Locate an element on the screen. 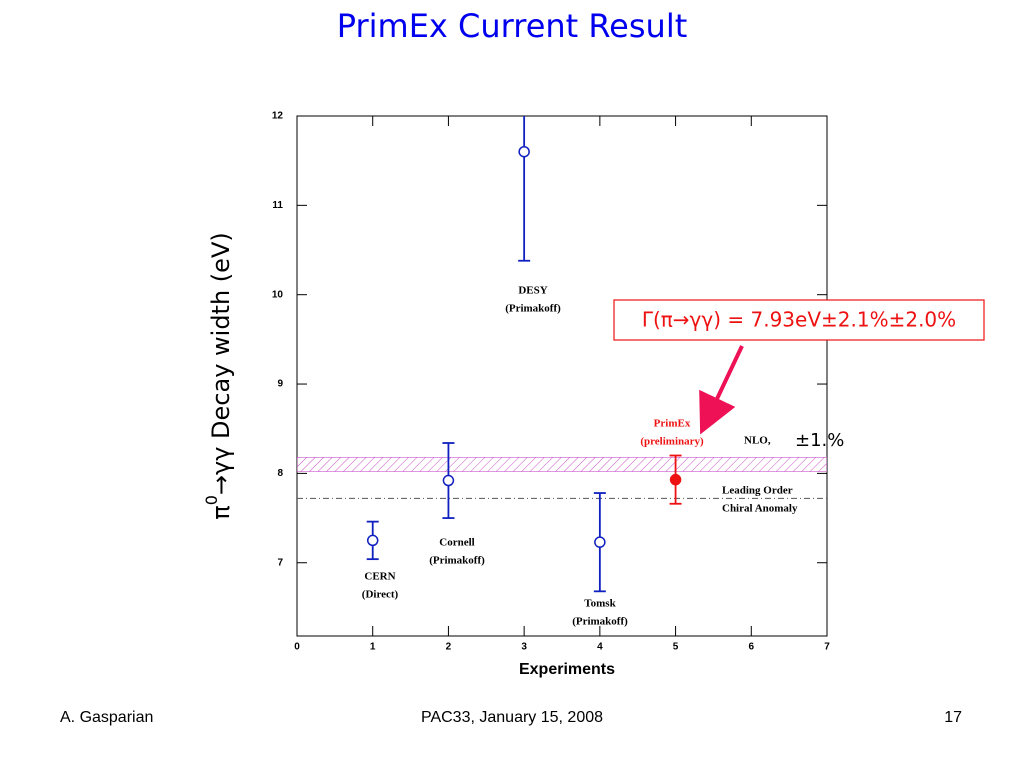  point-label: DESY is located at coordinates (532, 291).